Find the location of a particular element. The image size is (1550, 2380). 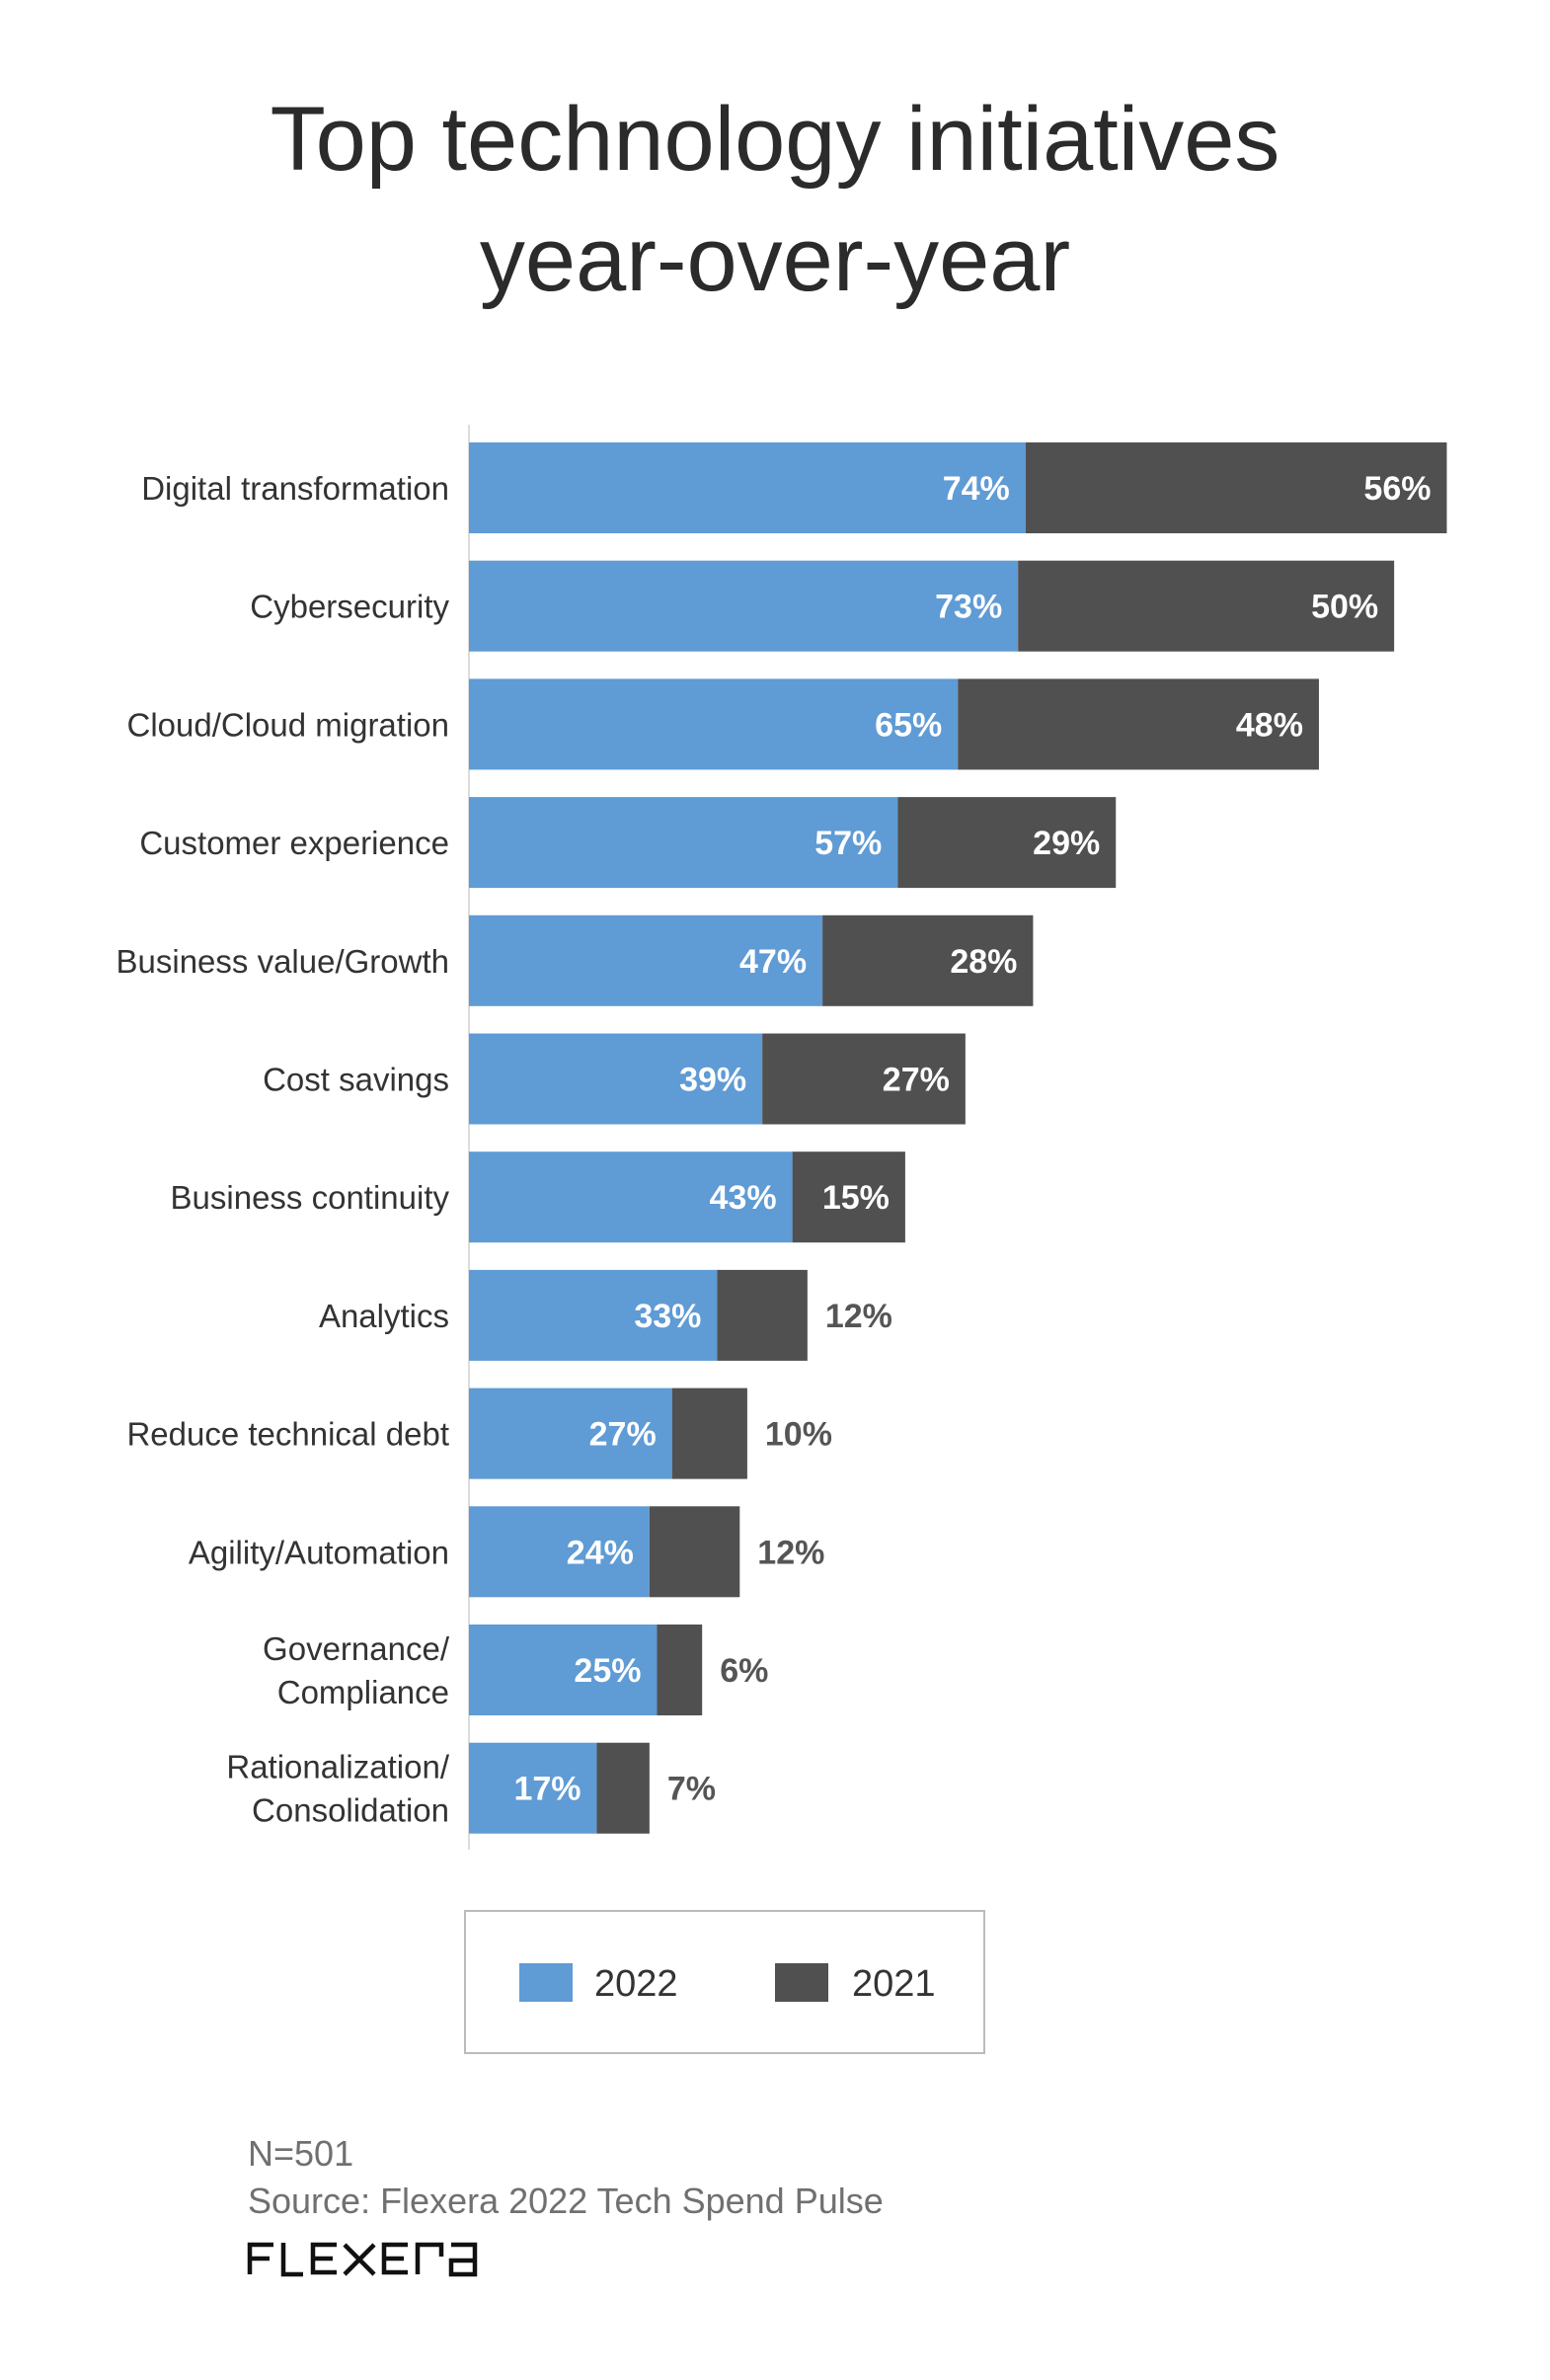

category-label: Cost savings is located at coordinates (356, 1080).